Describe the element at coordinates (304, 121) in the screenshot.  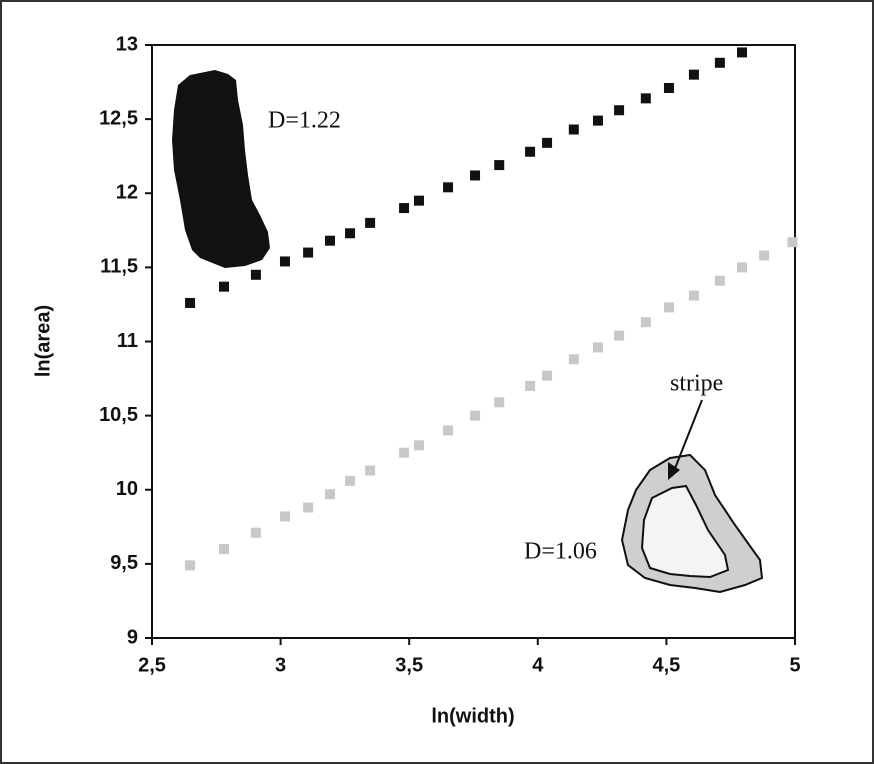
I see `annotation: D=1.22` at that location.